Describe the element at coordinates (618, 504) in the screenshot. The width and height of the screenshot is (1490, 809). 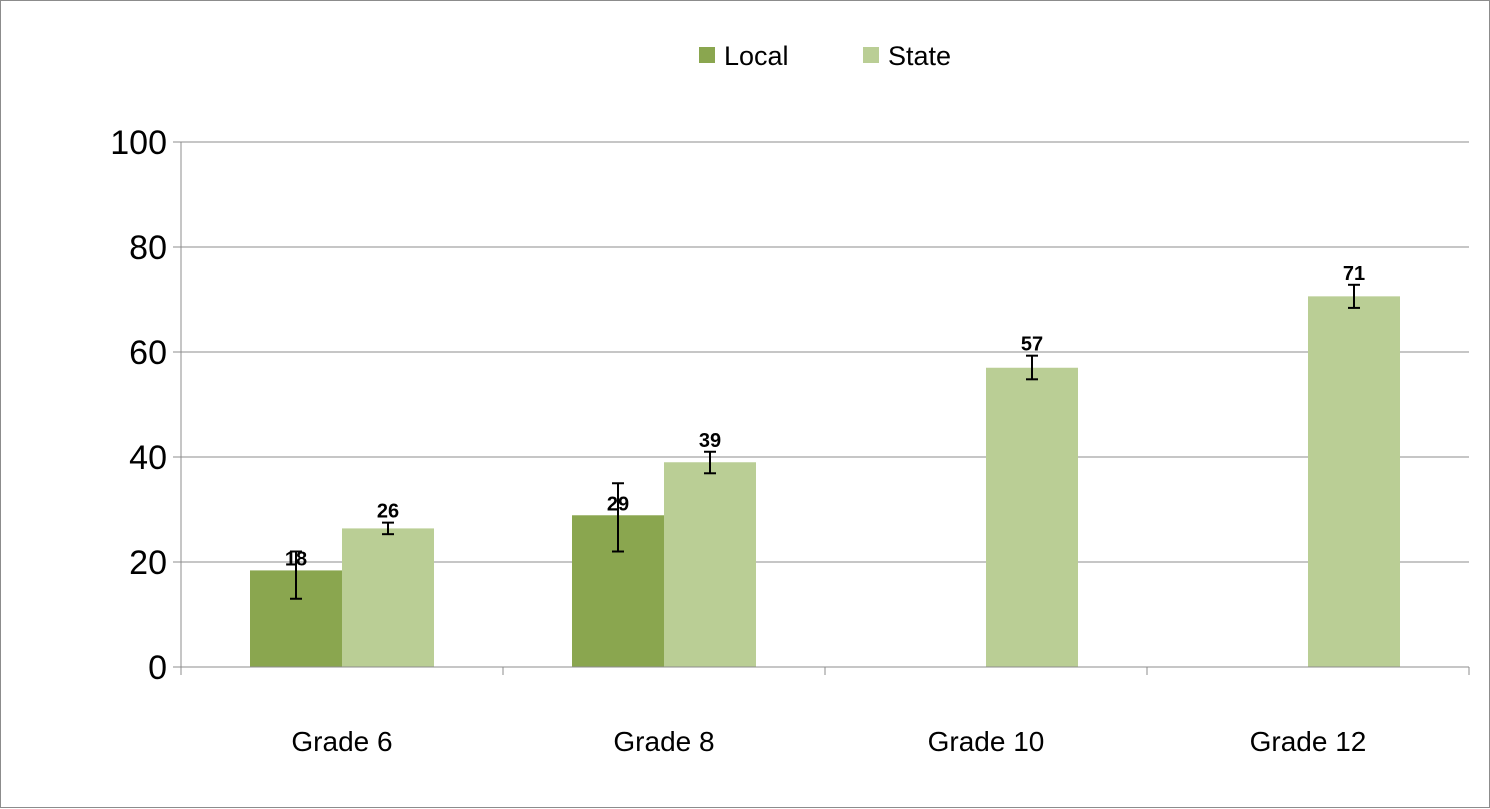
I see `data-label: 29` at that location.